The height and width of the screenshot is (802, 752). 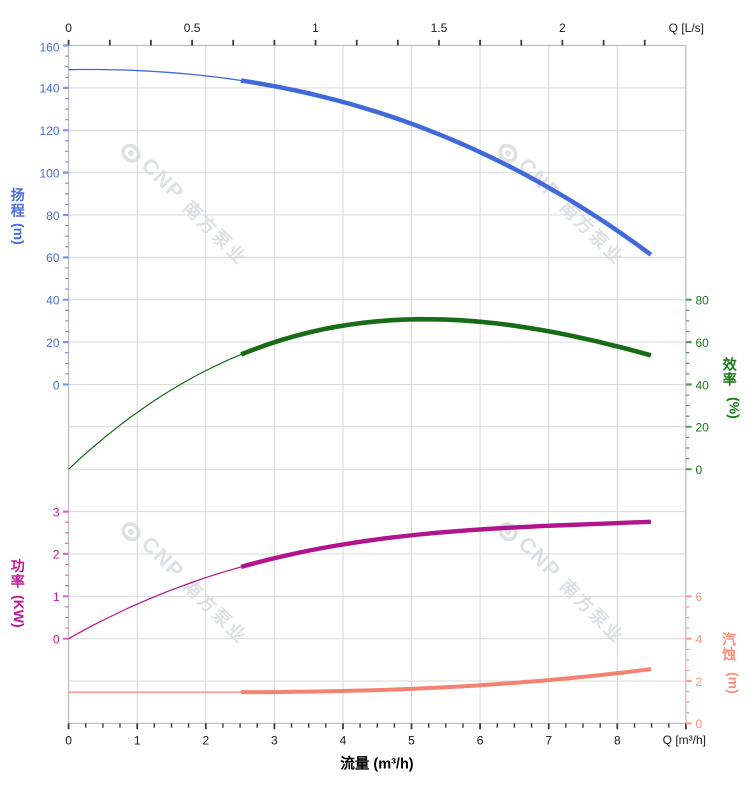 What do you see at coordinates (18, 566) in the screenshot?
I see `svg-text: 功` at bounding box center [18, 566].